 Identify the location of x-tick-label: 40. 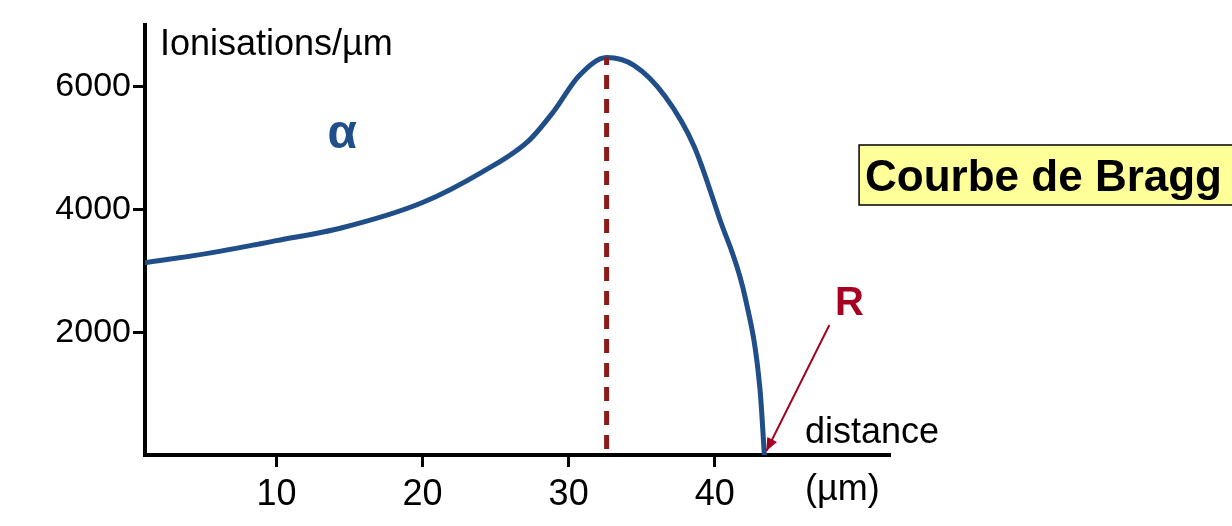
(714, 492).